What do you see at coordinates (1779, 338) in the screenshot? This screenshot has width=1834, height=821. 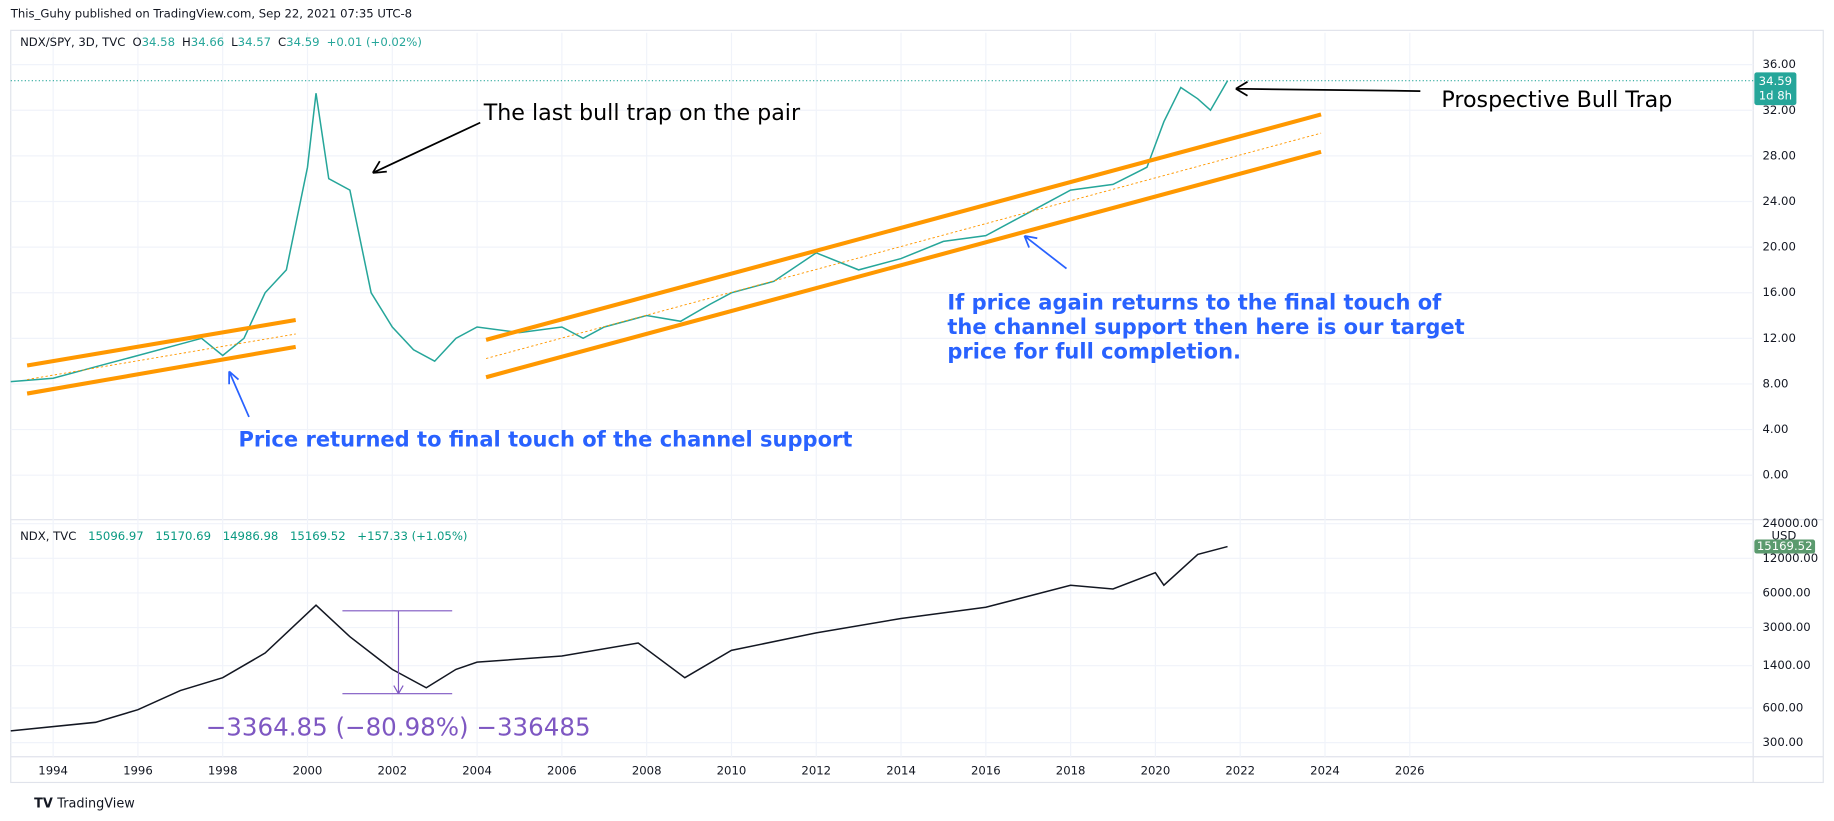 I see `y-tick-label: 12.00` at bounding box center [1779, 338].